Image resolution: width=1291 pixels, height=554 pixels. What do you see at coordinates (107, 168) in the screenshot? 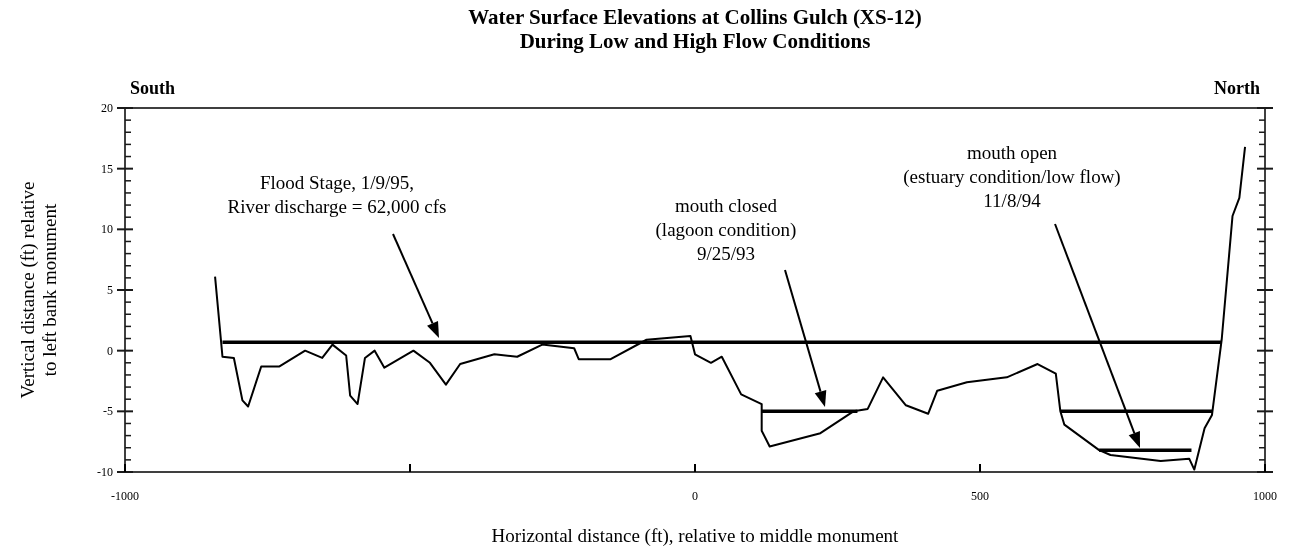
I see `y-tick-label: 15` at bounding box center [107, 168].